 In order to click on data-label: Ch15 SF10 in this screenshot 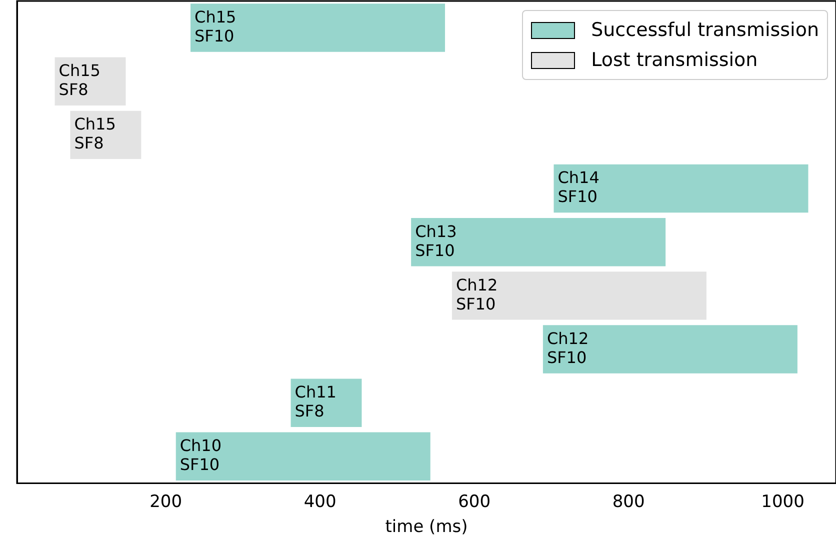, I will do `click(215, 26)`.